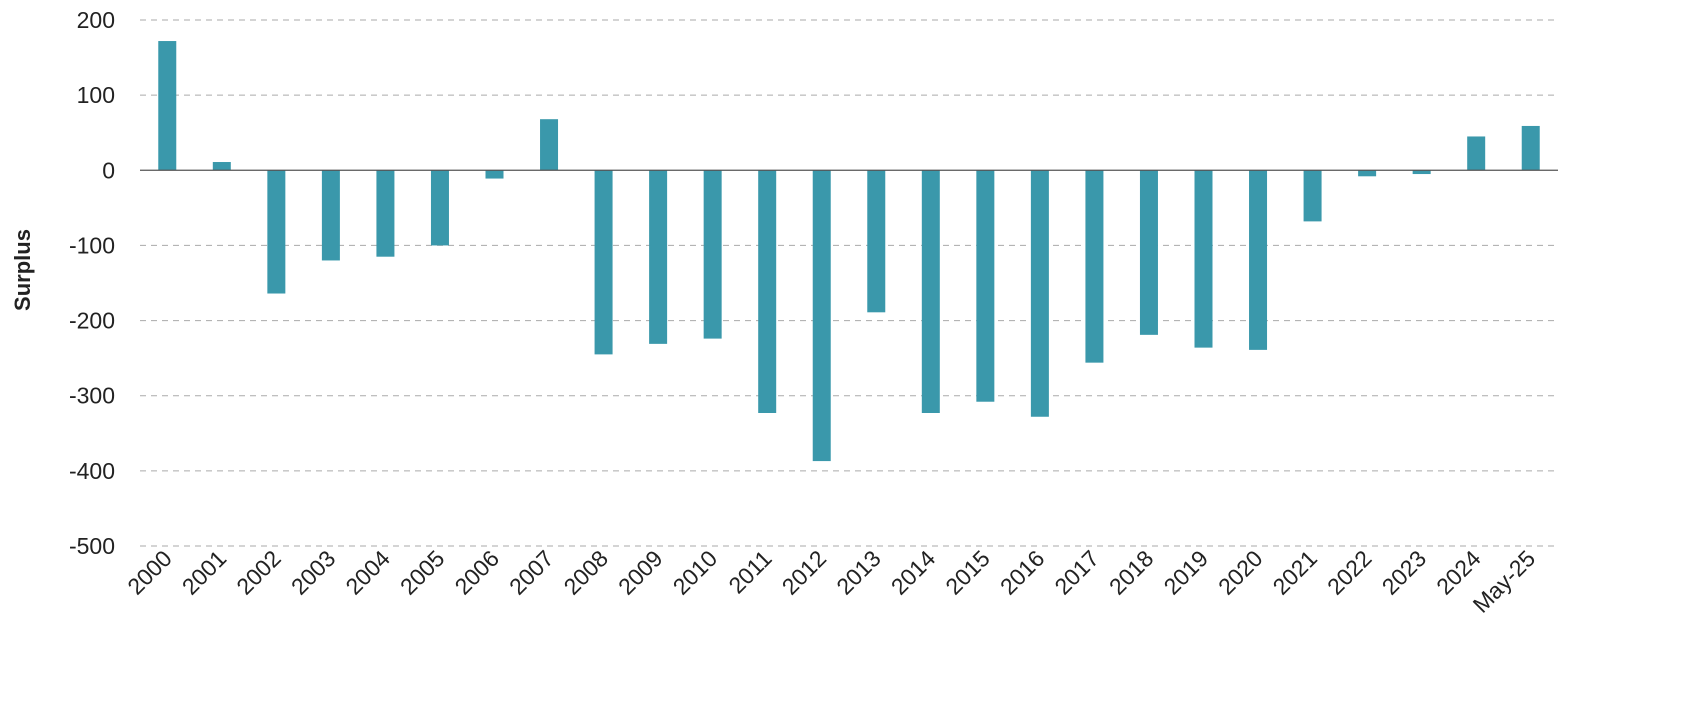  I want to click on x-tick-label: 2013, so click(858, 572).